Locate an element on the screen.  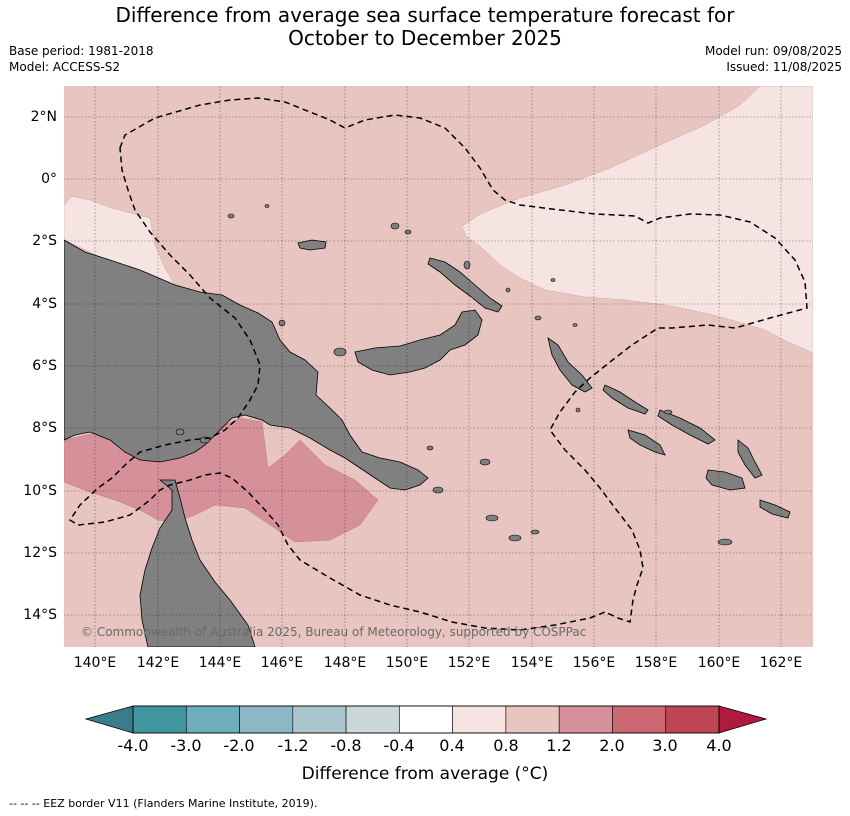
land-manus is located at coordinates (312, 245).